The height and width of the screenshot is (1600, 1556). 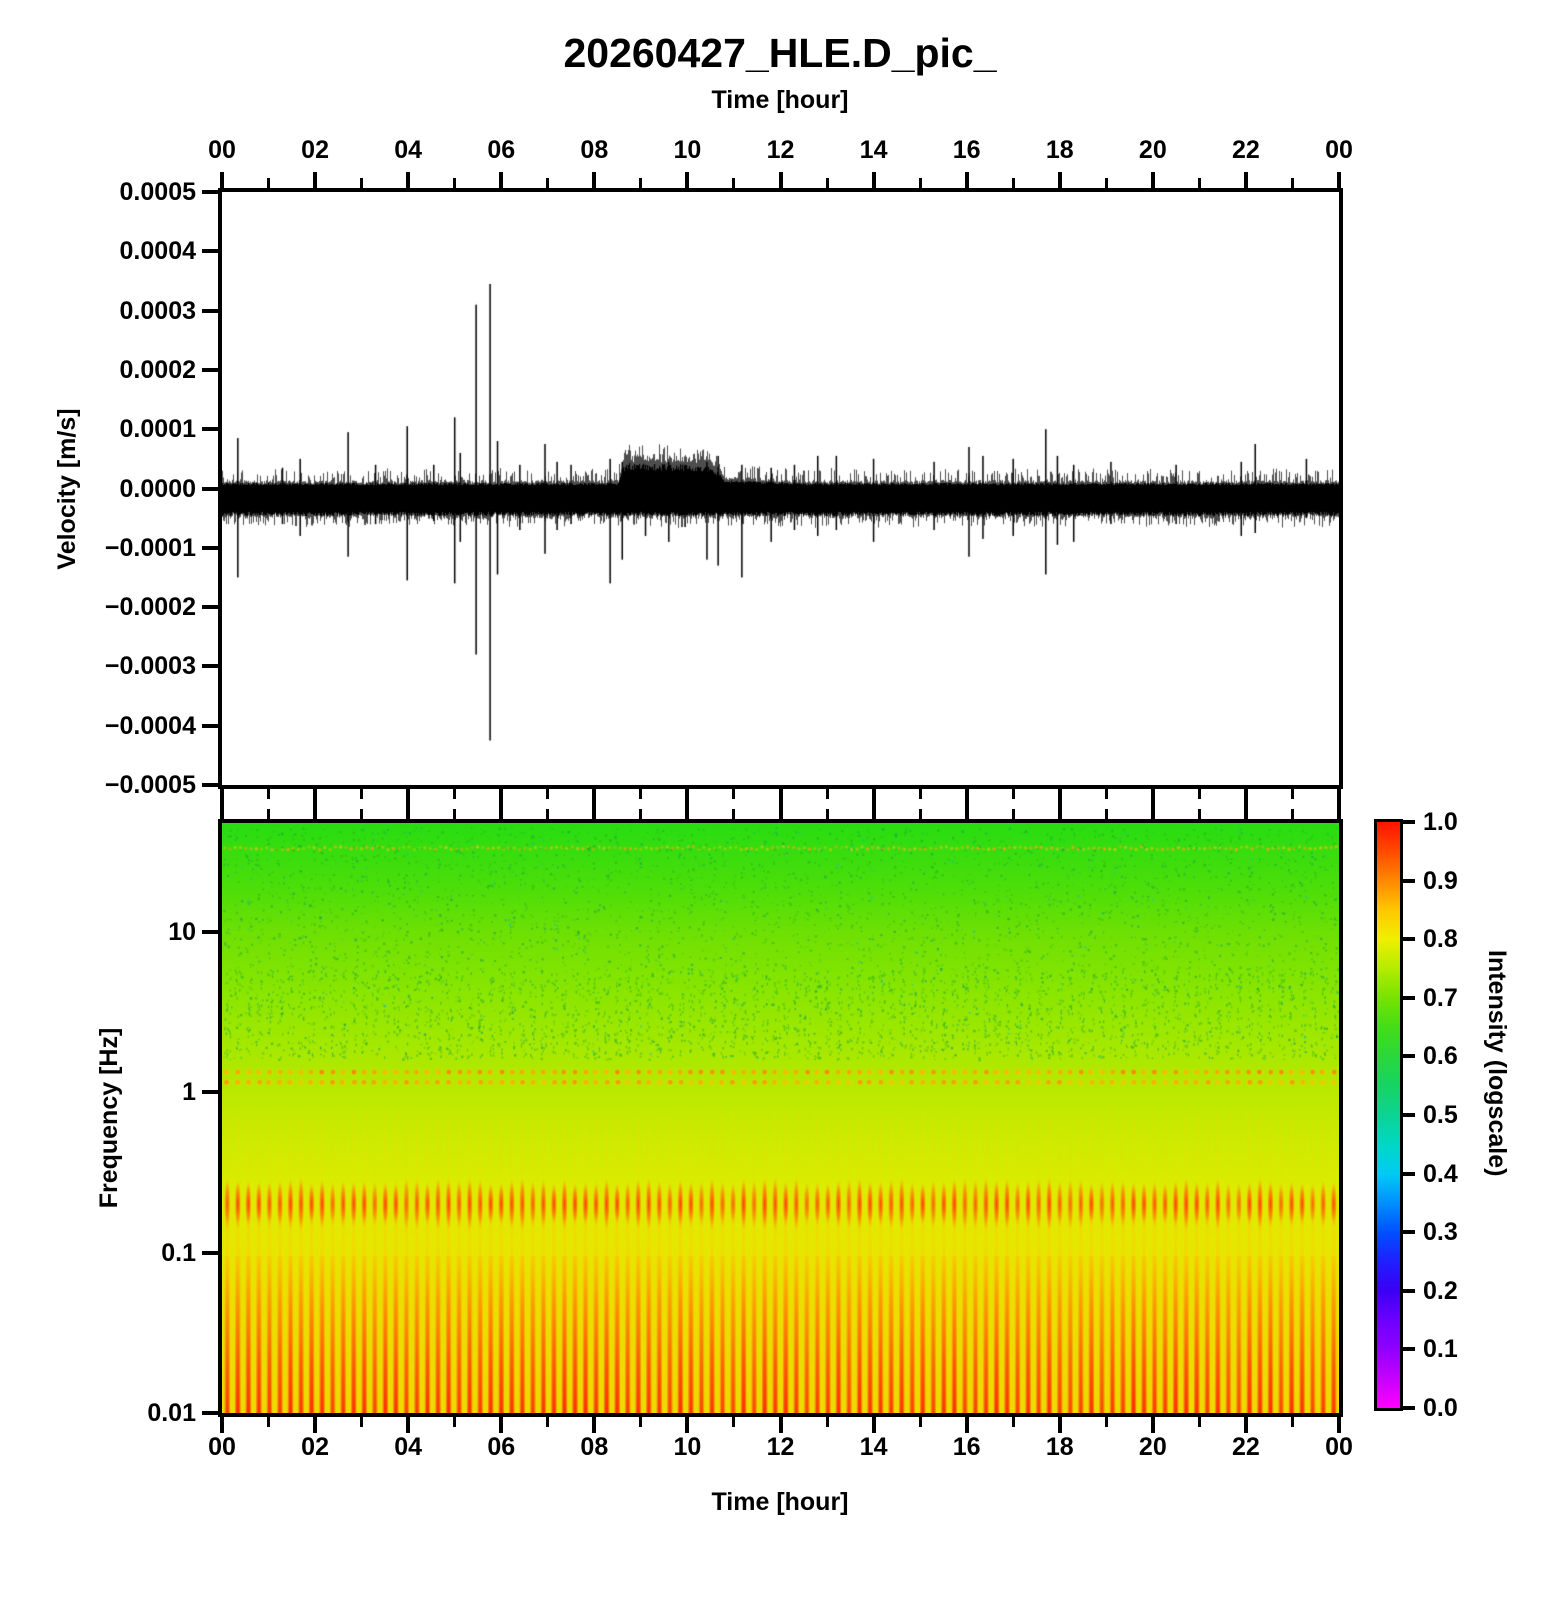 I want to click on top-hour-label: 00, so click(x=1339, y=150).